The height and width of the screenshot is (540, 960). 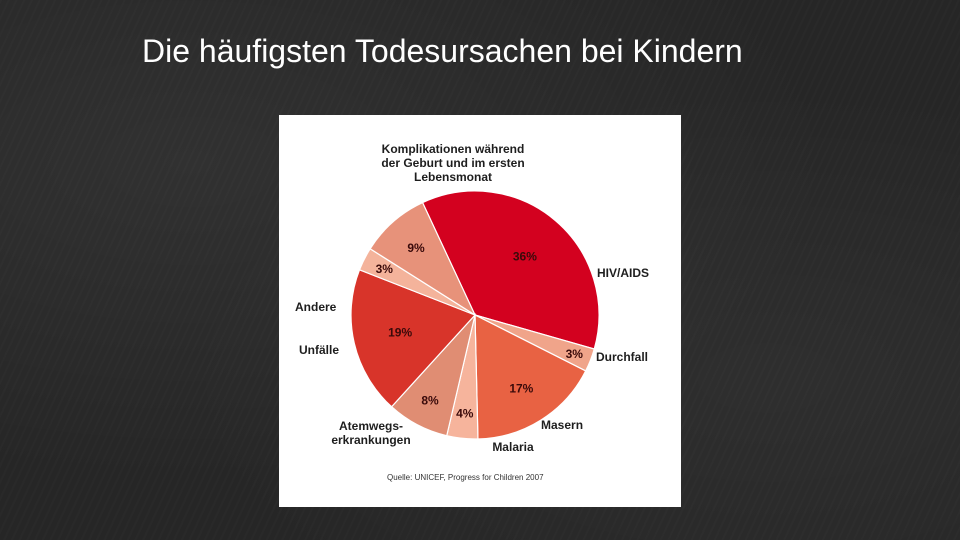 I want to click on pie-category-label-line: Unfälle, so click(x=319, y=350).